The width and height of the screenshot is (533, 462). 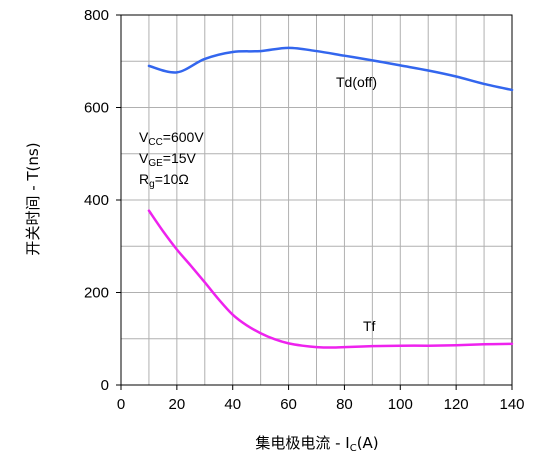 I want to click on x-tick-label: 20, so click(x=177, y=404).